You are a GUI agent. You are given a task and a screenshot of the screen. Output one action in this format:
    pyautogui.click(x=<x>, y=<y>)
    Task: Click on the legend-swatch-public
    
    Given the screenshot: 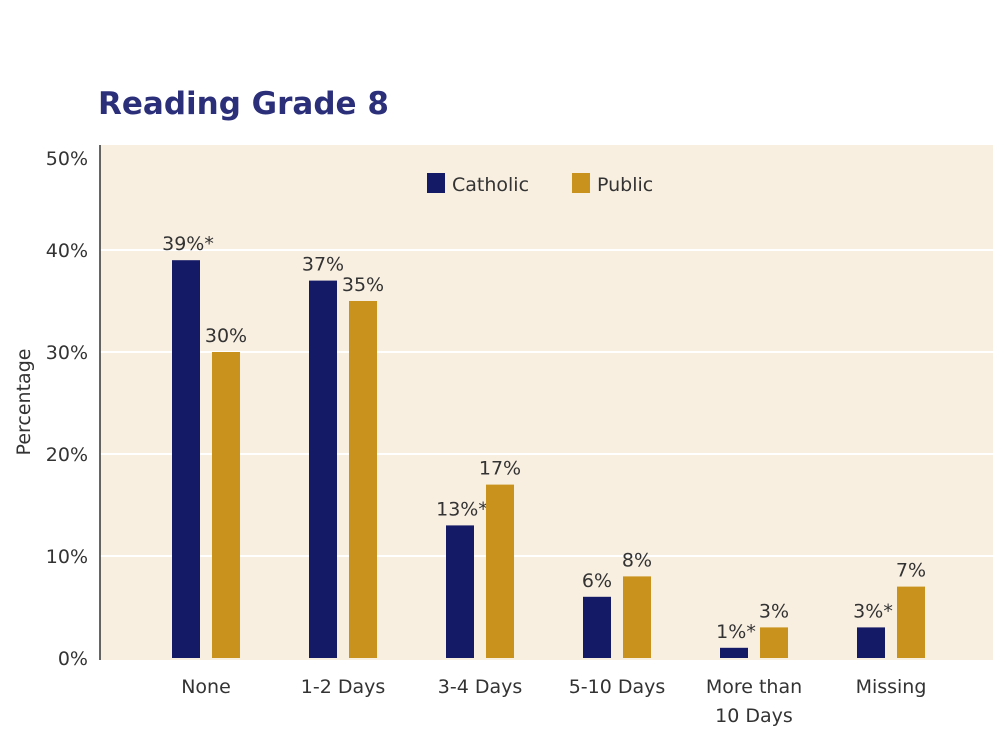 What is the action you would take?
    pyautogui.click(x=581, y=183)
    